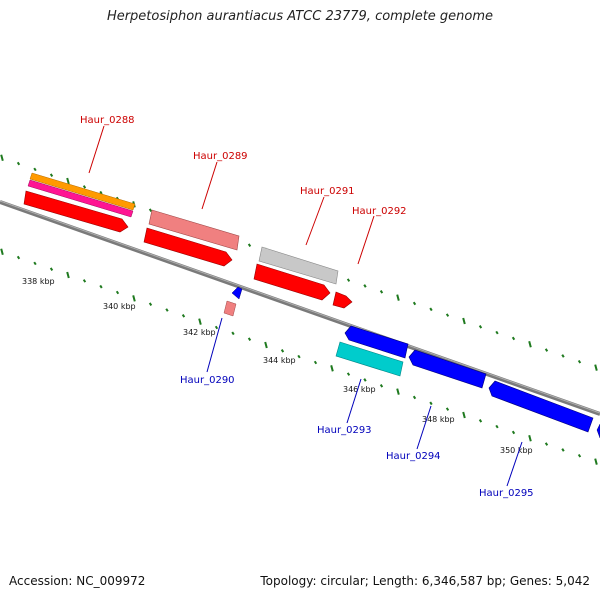 This screenshot has height=600, width=600. Describe the element at coordinates (438, 419) in the screenshot. I see `kbp-label: 348 kbp` at that location.